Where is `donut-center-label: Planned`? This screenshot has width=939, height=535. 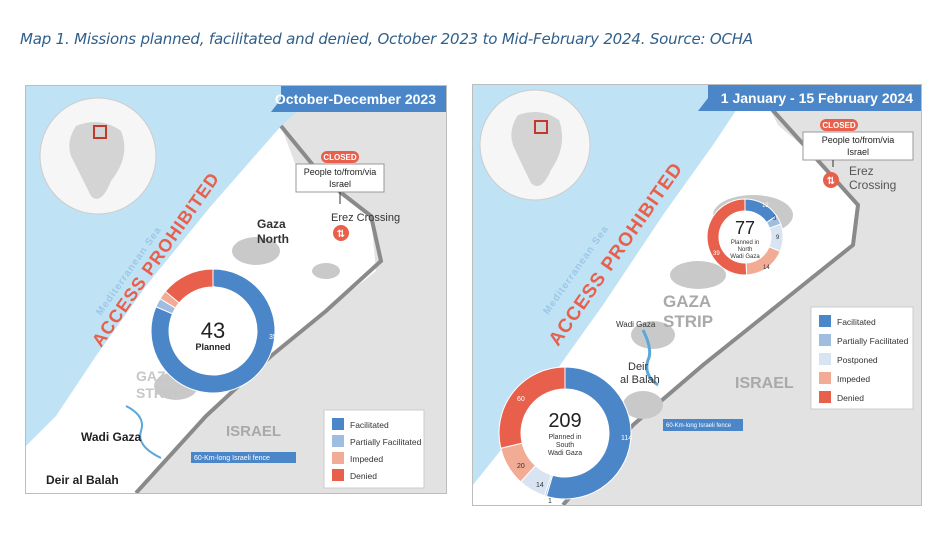 donut-center-label: Planned is located at coordinates (212, 347).